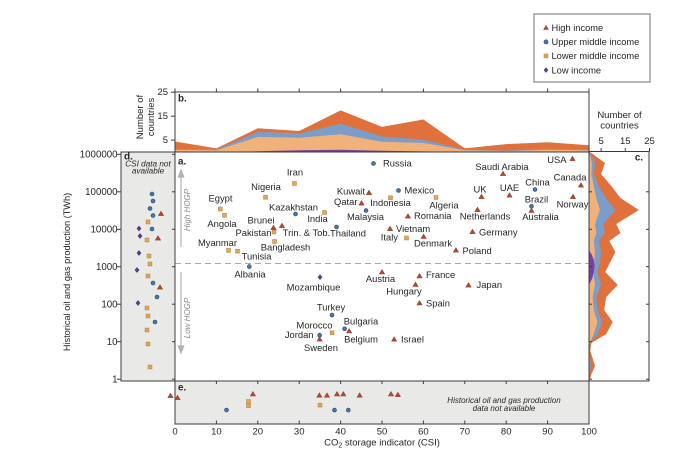  I want to click on svg-text: Albania, so click(250, 274).